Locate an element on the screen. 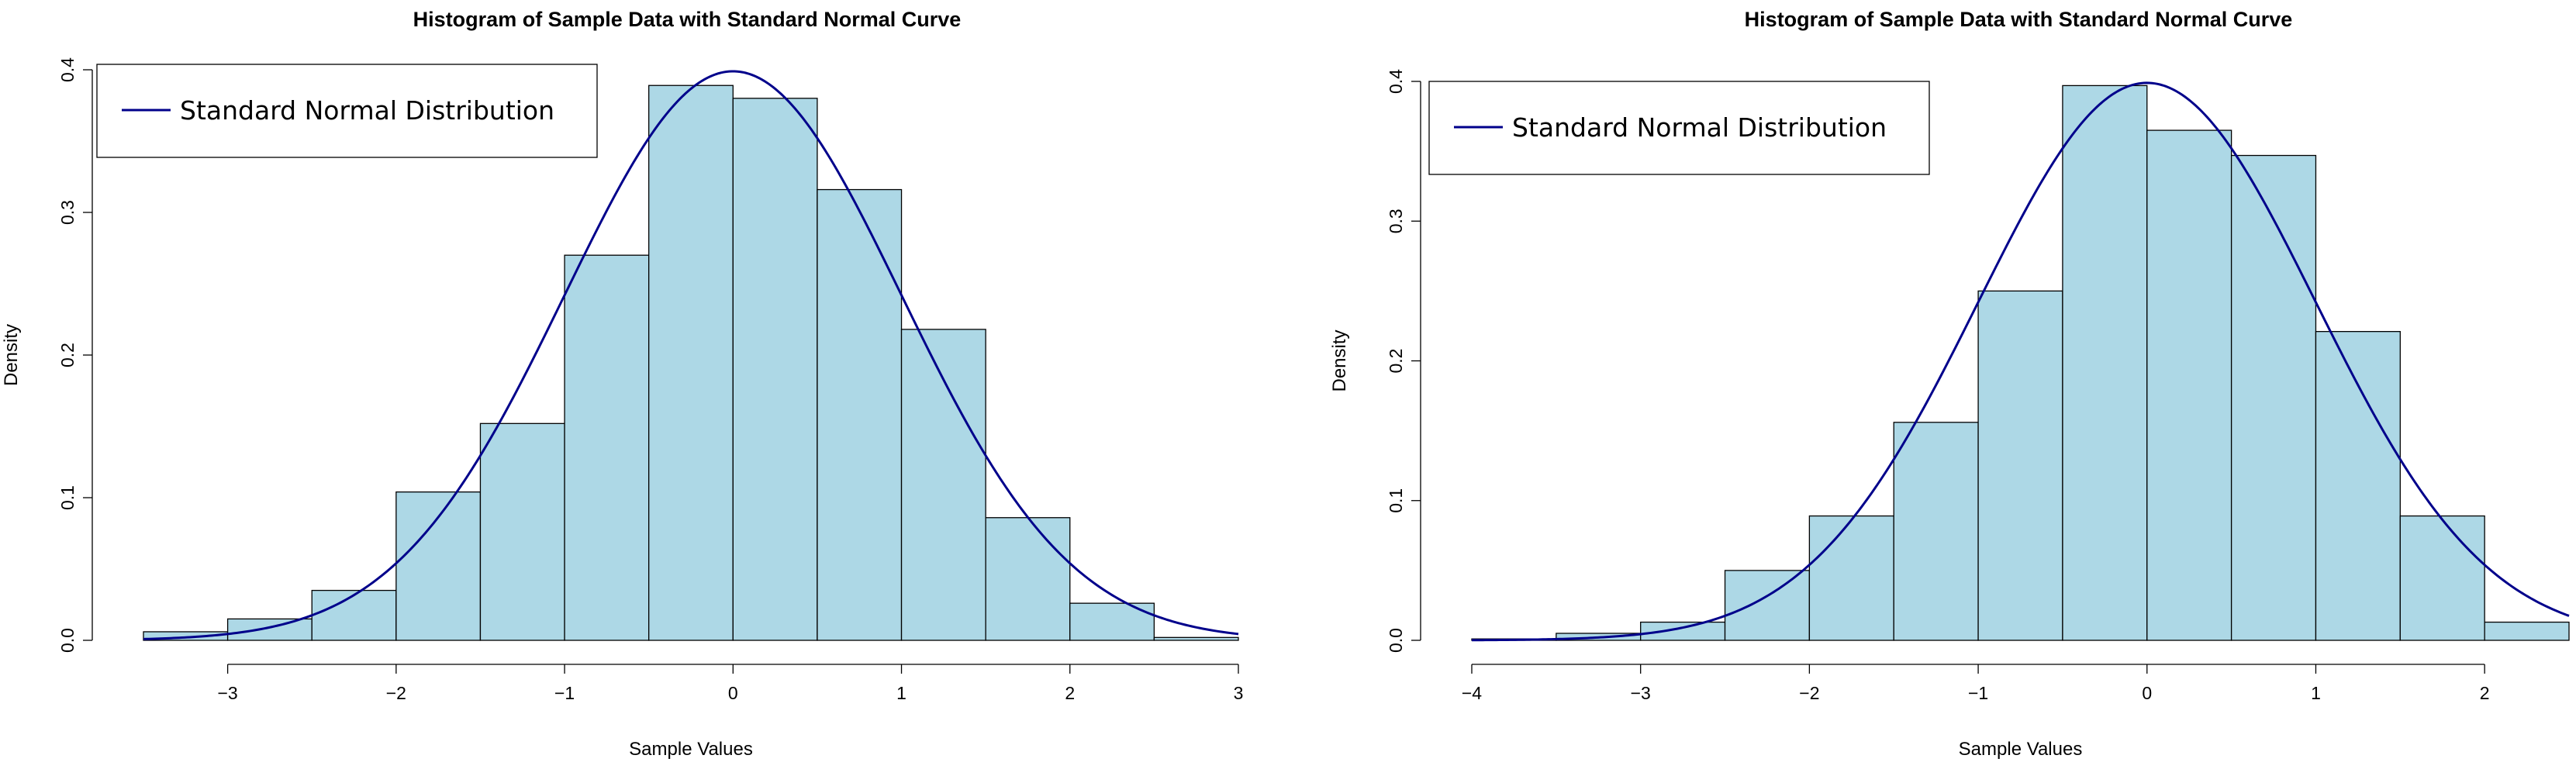  x-tick-label: −4 is located at coordinates (1472, 693).